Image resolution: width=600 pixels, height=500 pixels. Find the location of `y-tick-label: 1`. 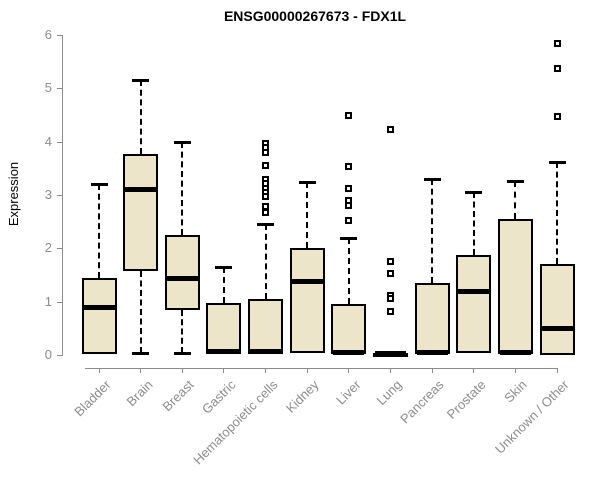

y-tick-label: 1 is located at coordinates (48, 301).